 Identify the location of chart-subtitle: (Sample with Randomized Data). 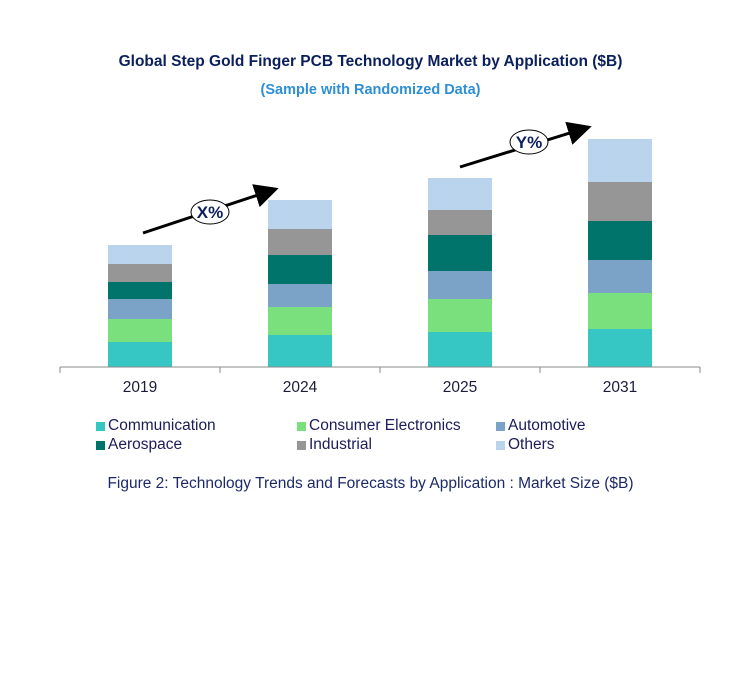
(370, 90).